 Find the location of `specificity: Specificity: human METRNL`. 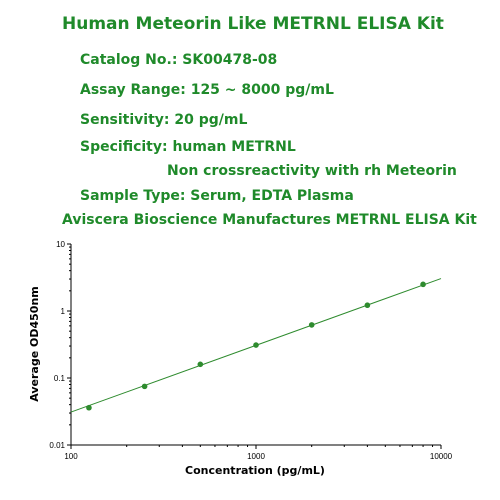

specificity: Specificity: human METRNL is located at coordinates (188, 147).